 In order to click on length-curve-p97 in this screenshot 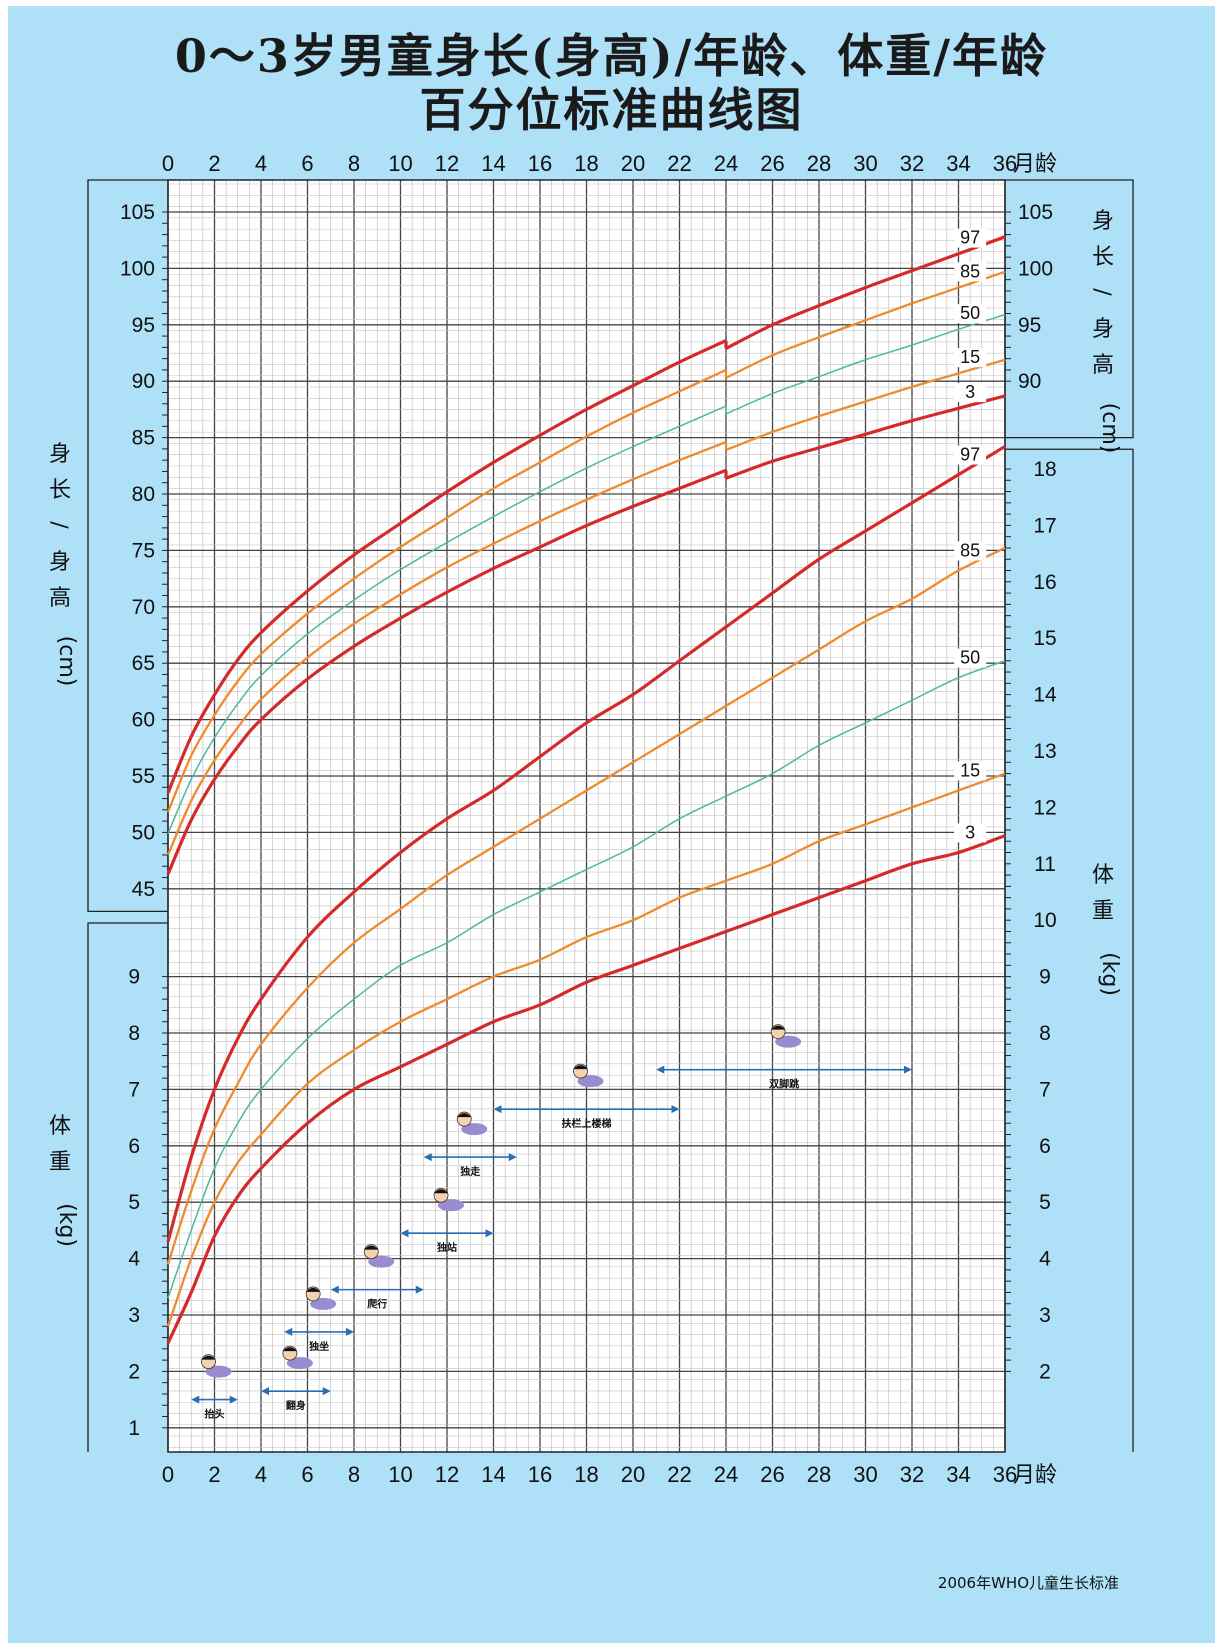, I will do `click(446, 566)`.